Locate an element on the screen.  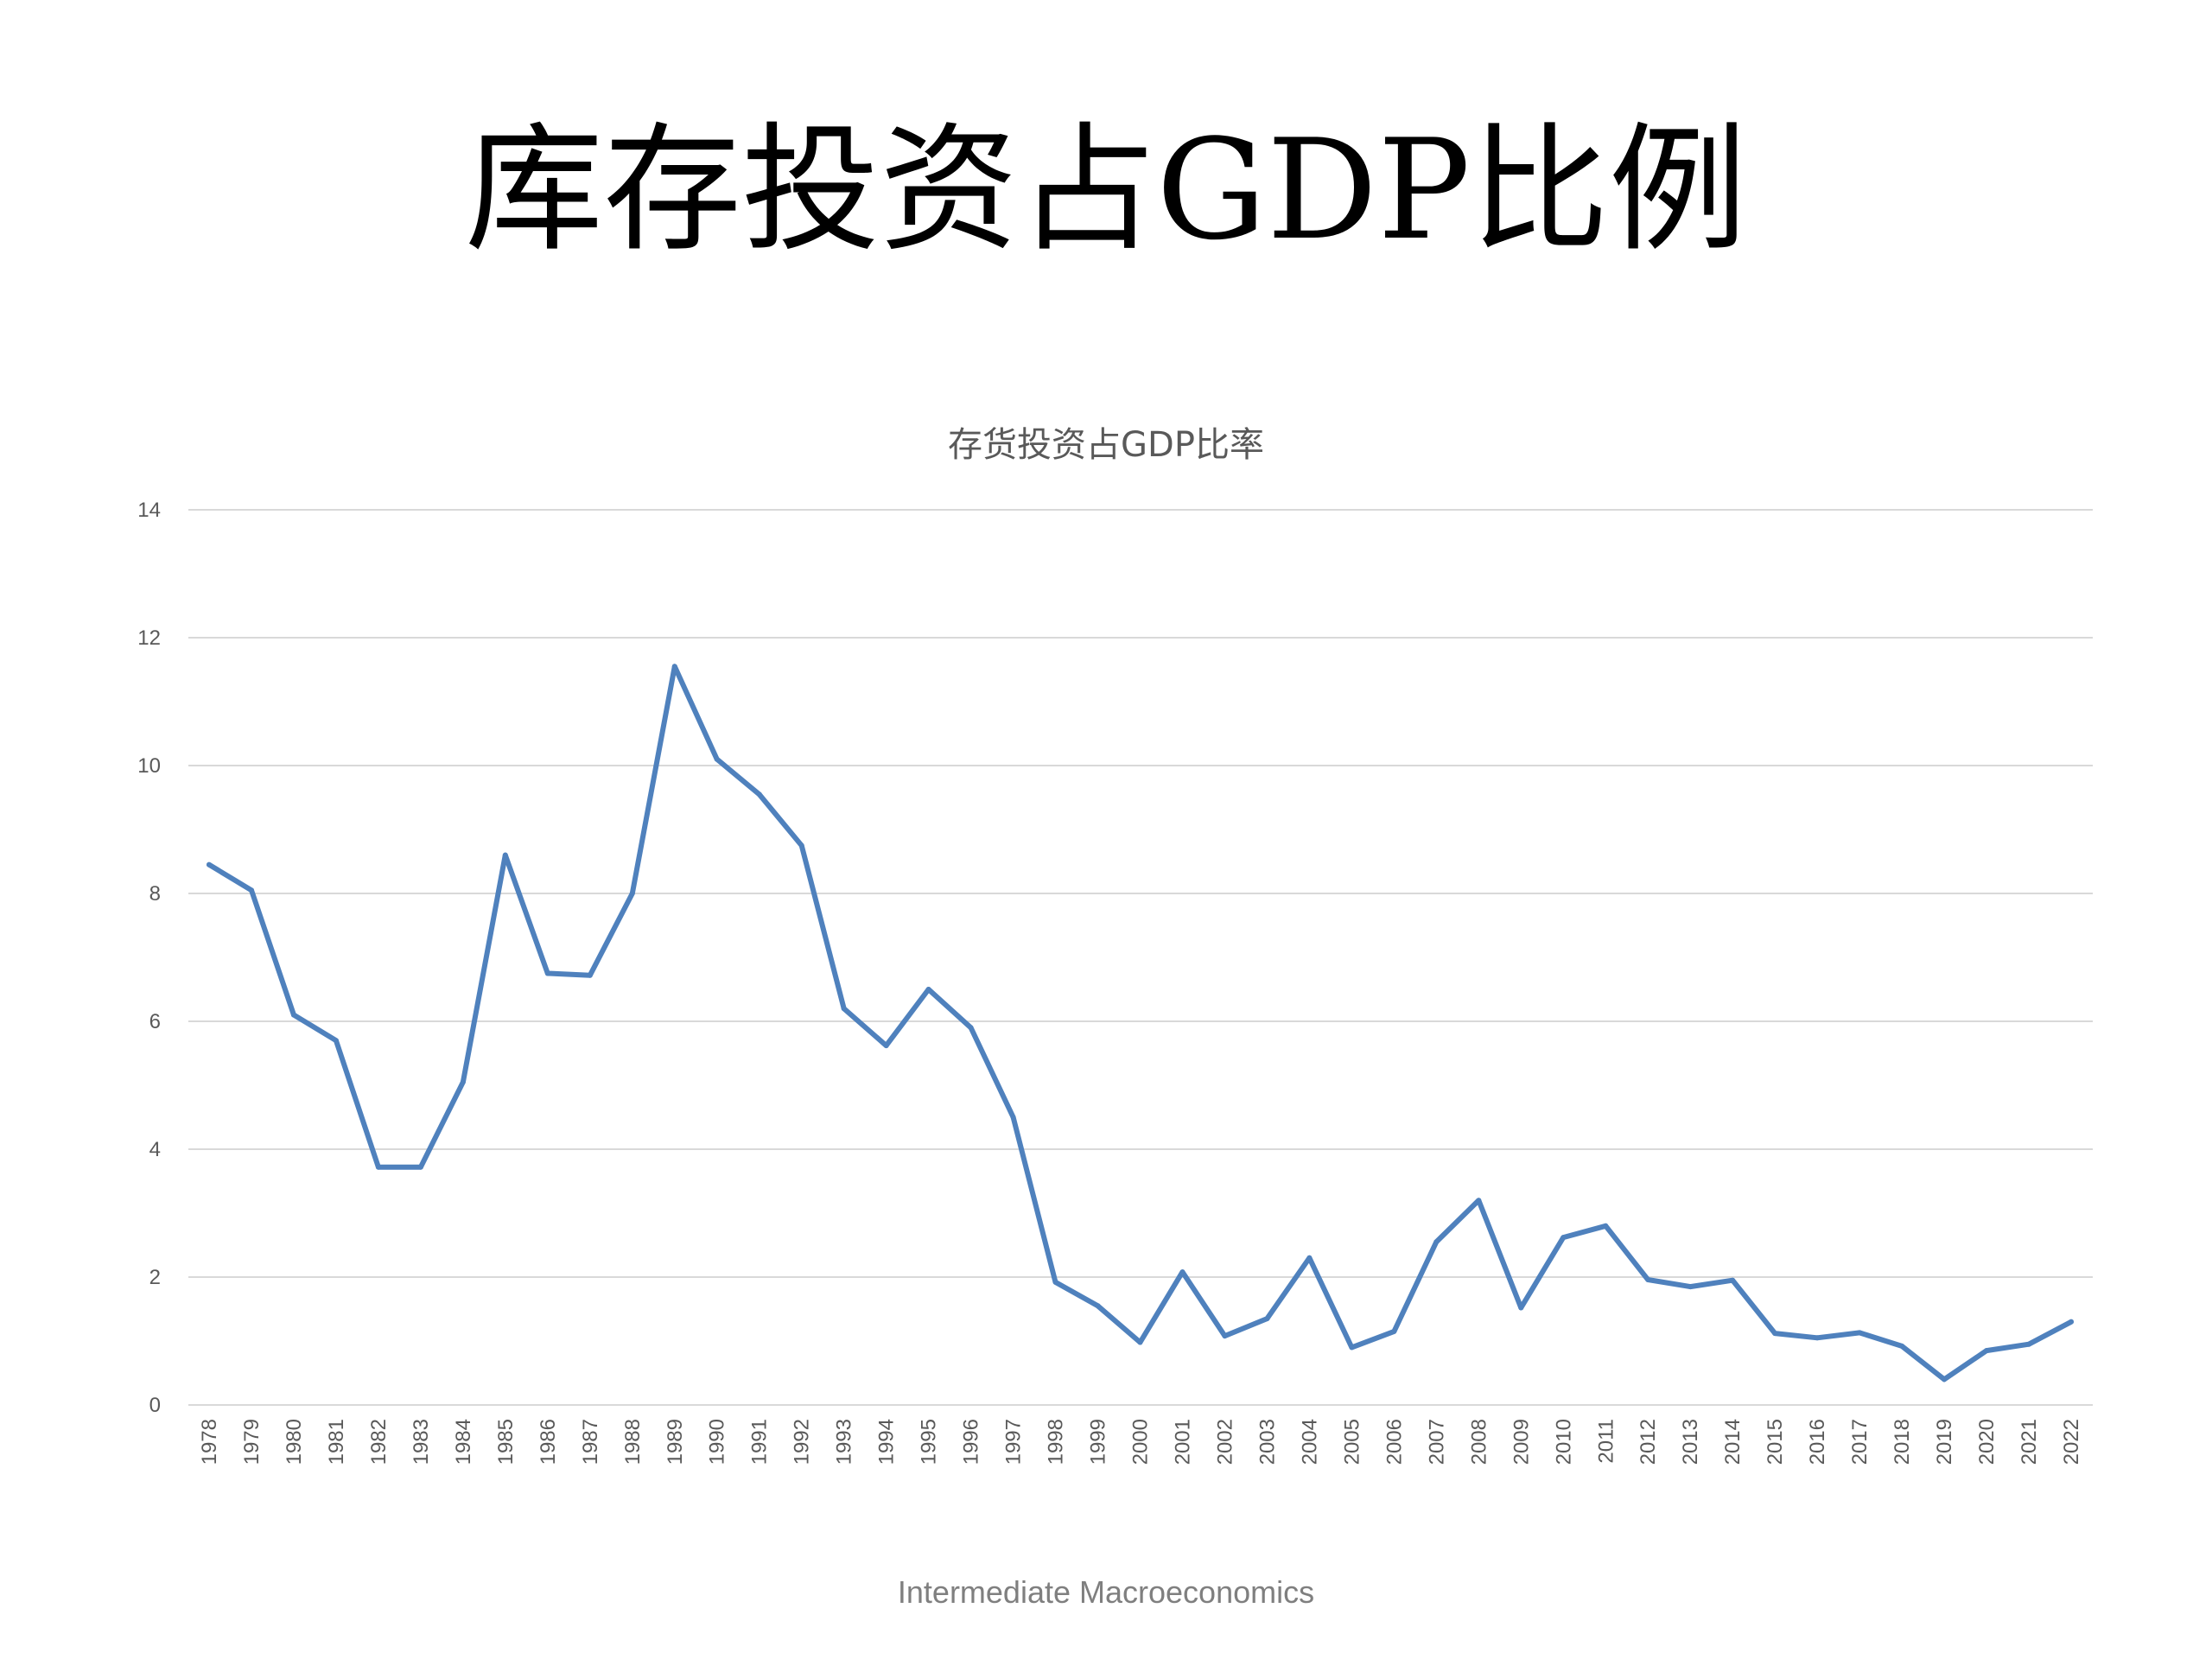
footer-text: Intermediate Macroeconomics is located at coordinates (1106, 1592).